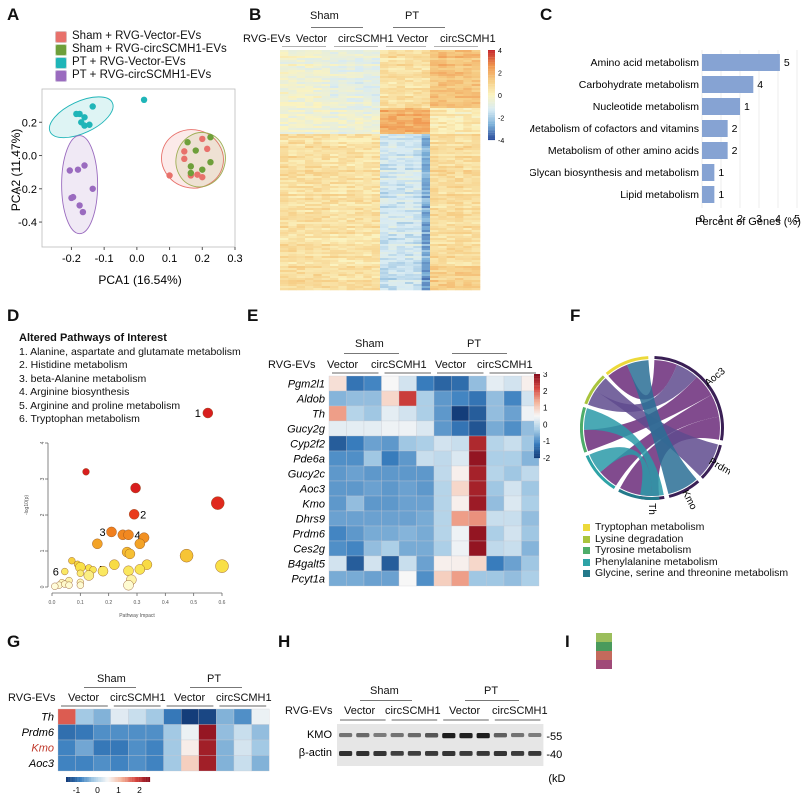  What do you see at coordinates (650, 527) in the screenshot?
I see `legend-label: Tryptophan metabolism` at bounding box center [650, 527].